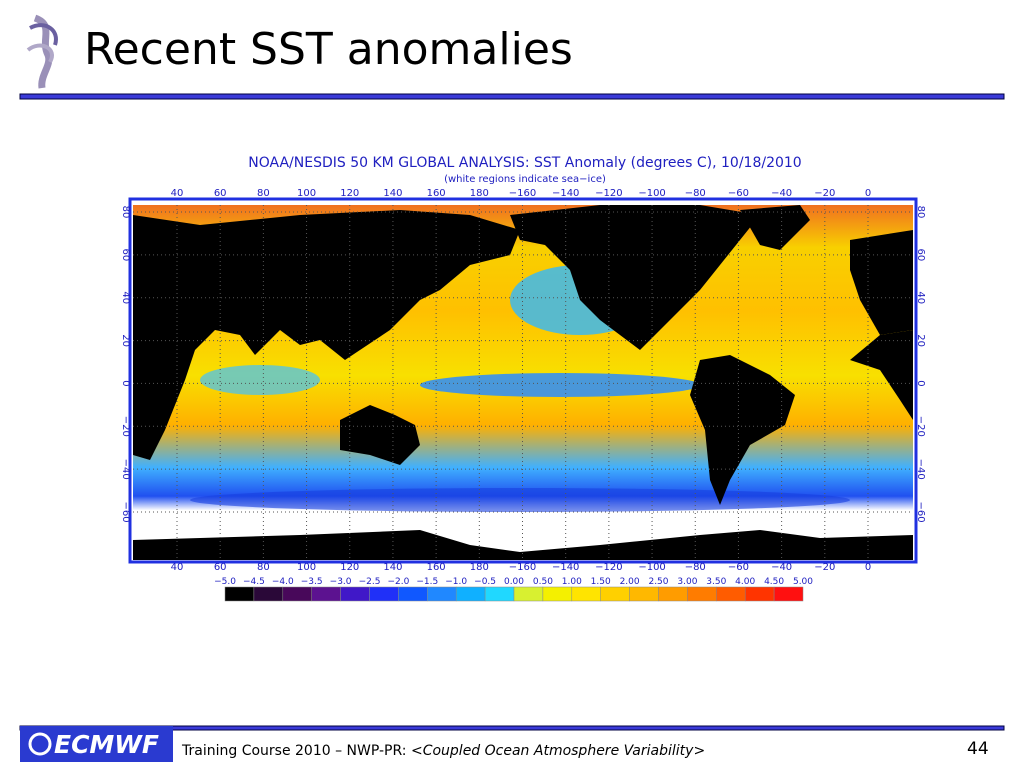  What do you see at coordinates (125, 340) in the screenshot?
I see `lat-label-left: 20` at bounding box center [125, 340].